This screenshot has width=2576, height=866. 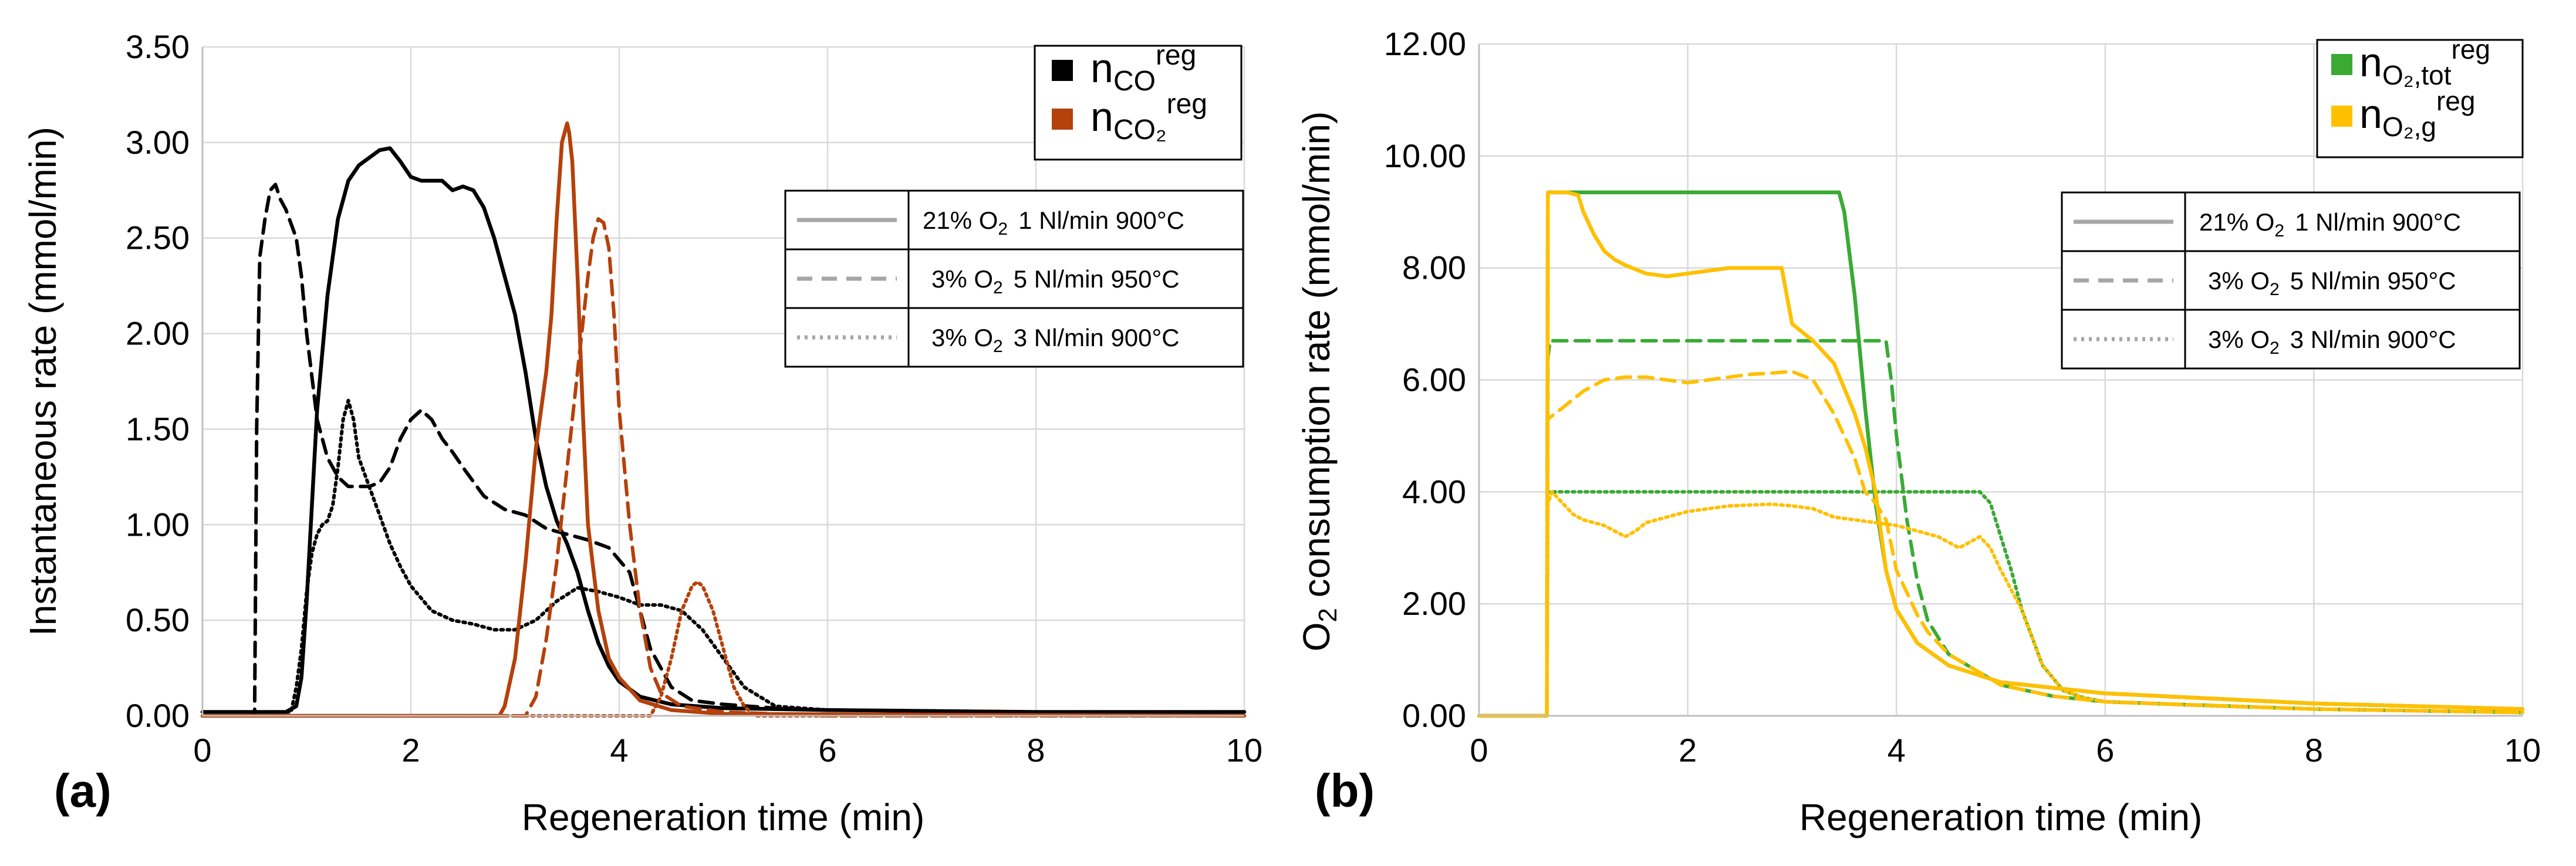 What do you see at coordinates (2424, 62) in the screenshot?
I see `legend-entry-o2-tot: nO₂,totreg` at bounding box center [2424, 62].